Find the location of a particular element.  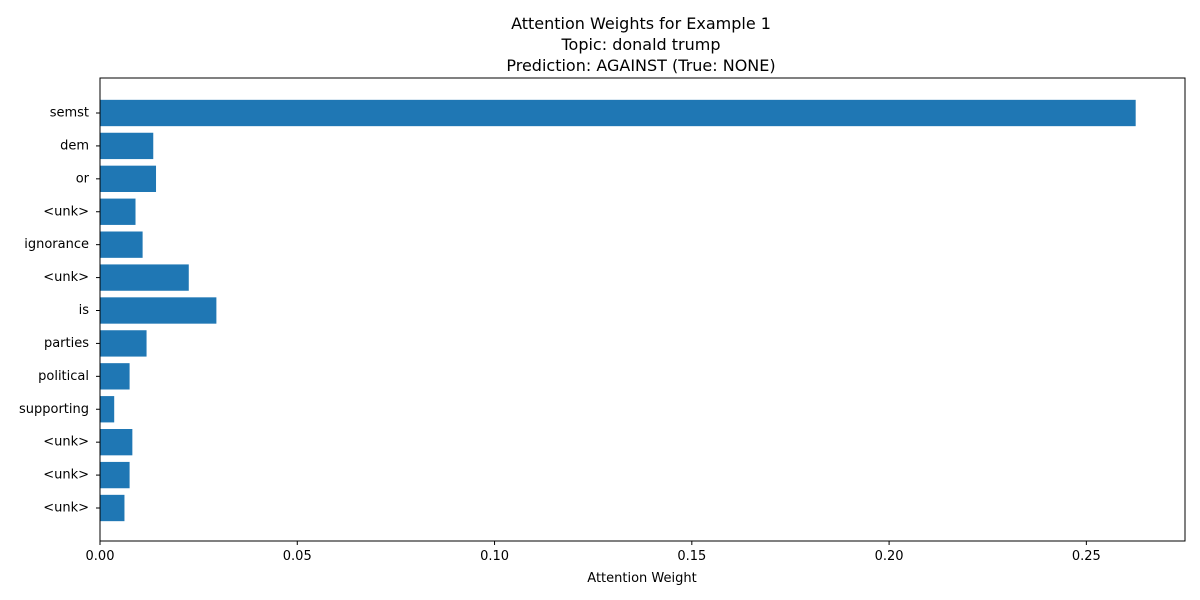

x-tick-label: 0.20 is located at coordinates (889, 556).